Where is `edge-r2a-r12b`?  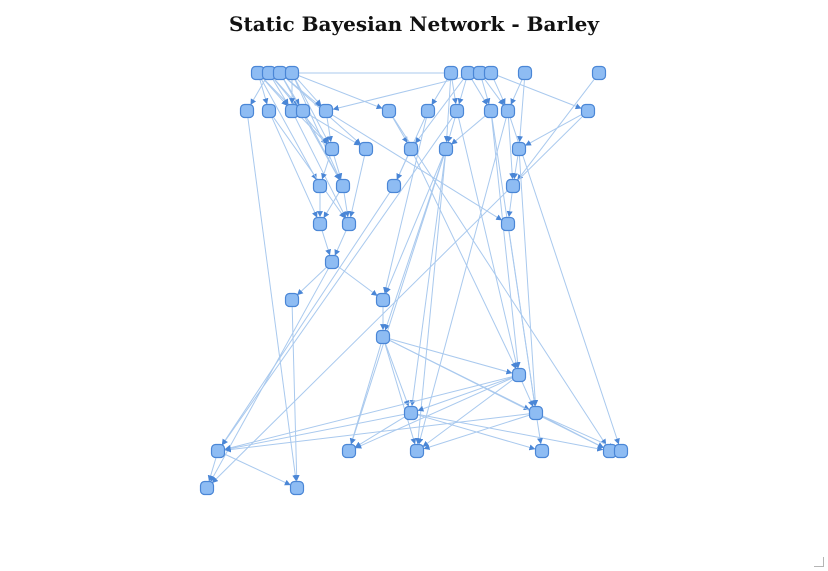 edge-r2a-r12b is located at coordinates (273, 299).